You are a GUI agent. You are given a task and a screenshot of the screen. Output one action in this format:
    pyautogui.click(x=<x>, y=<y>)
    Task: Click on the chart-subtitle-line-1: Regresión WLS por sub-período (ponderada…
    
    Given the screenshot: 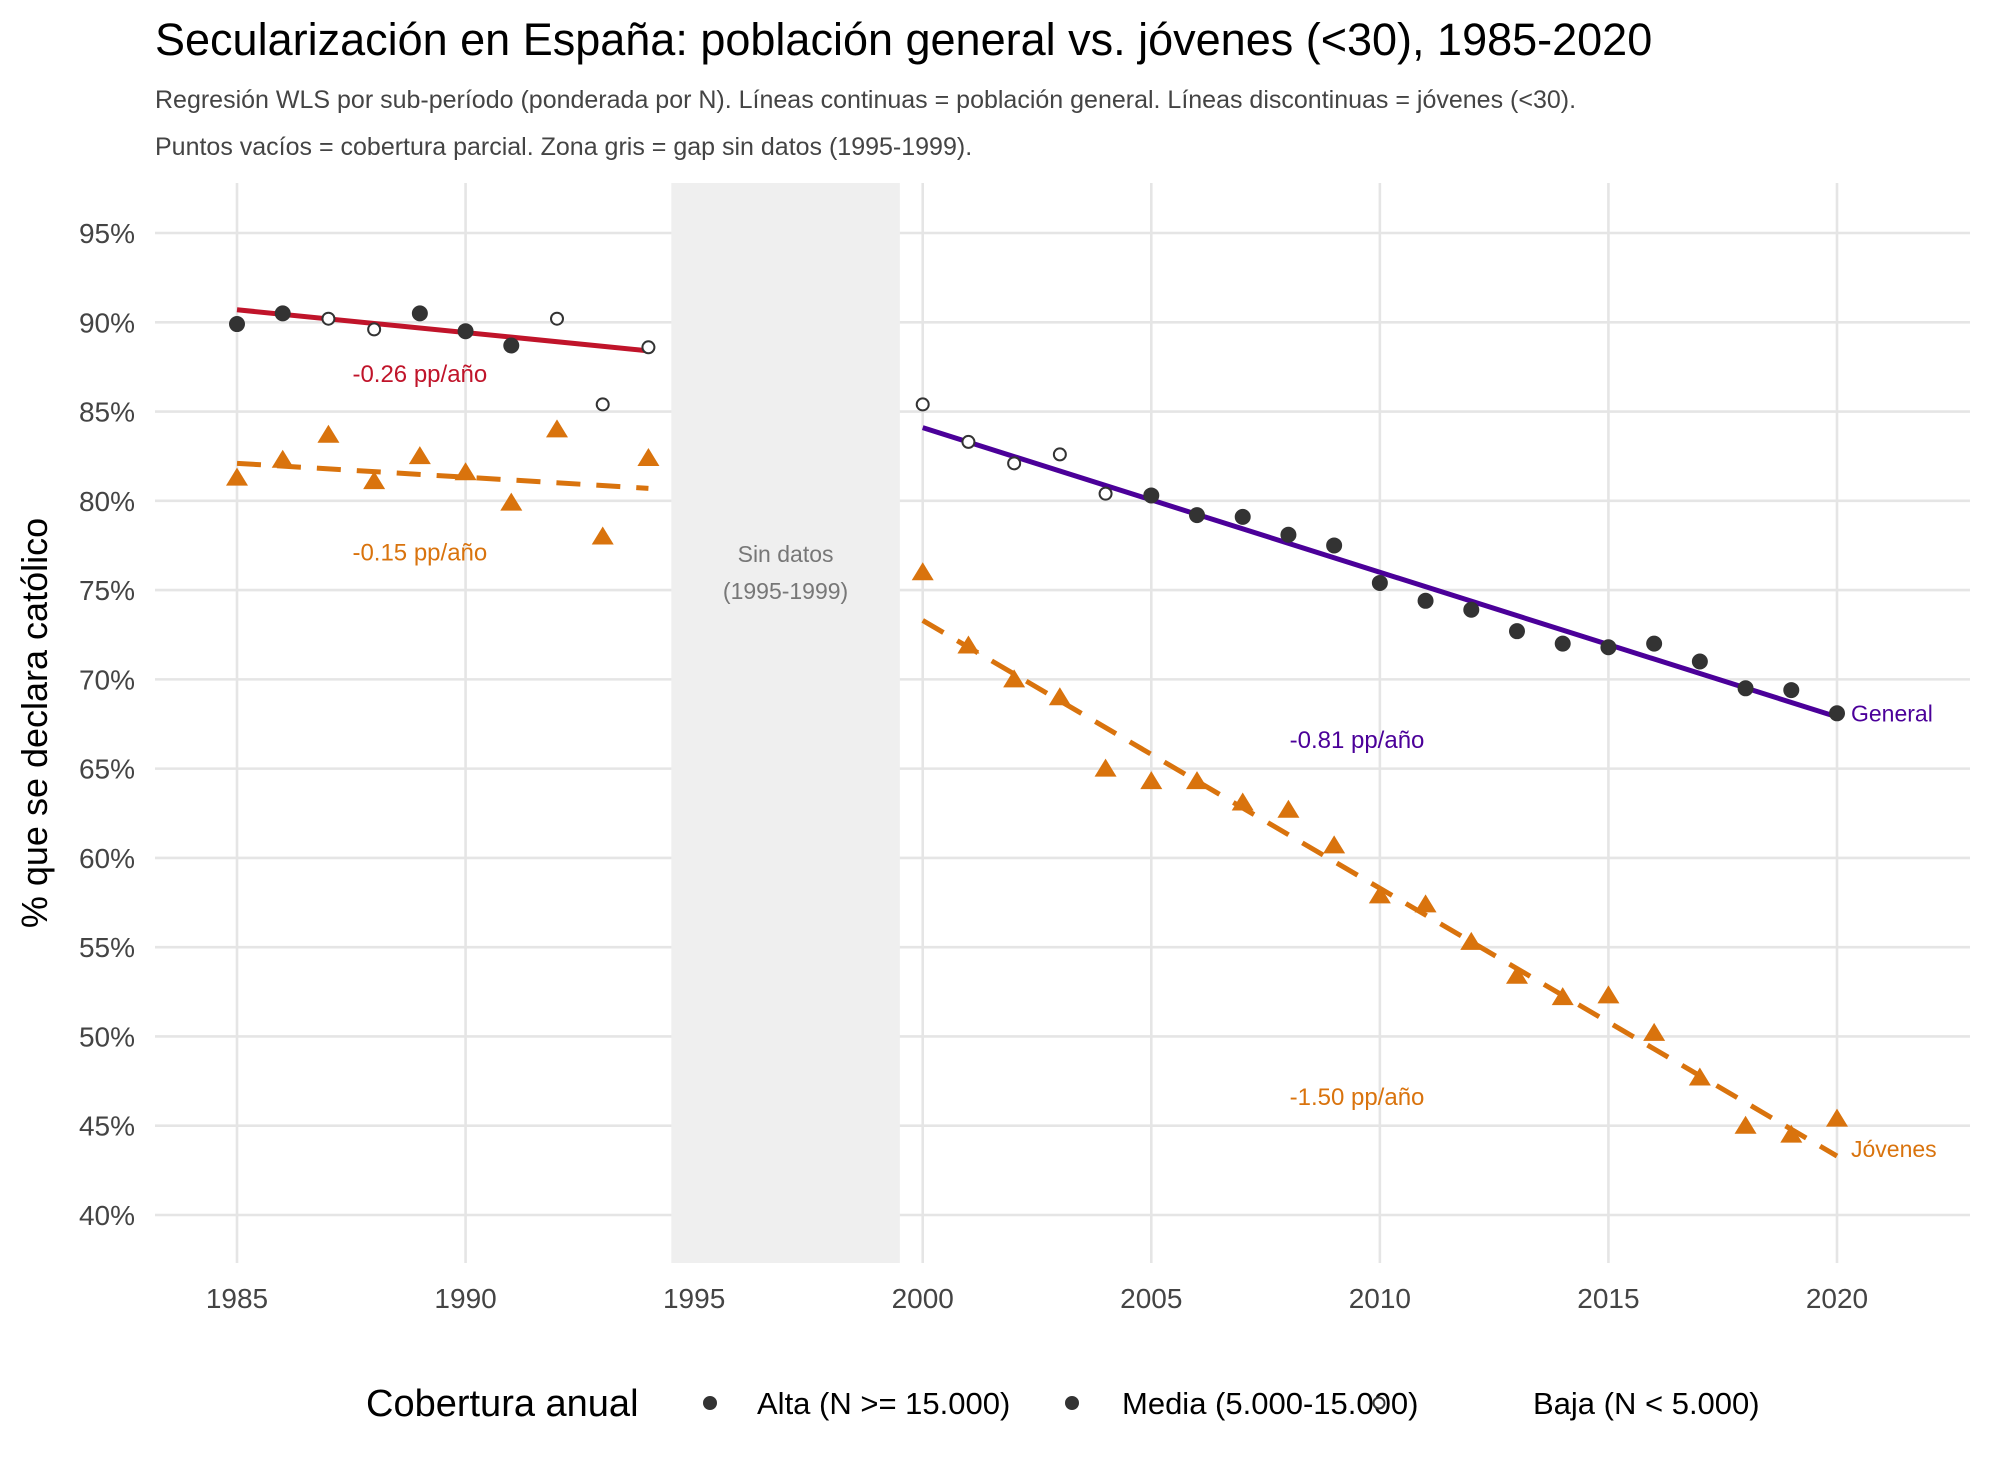 What is the action you would take?
    pyautogui.click(x=865, y=100)
    